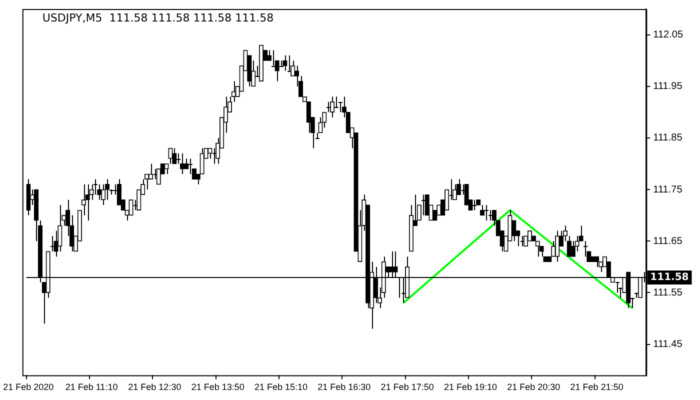 The width and height of the screenshot is (700, 400). I want to click on x-tick-label: 21 Feb 20:30, so click(533, 387).